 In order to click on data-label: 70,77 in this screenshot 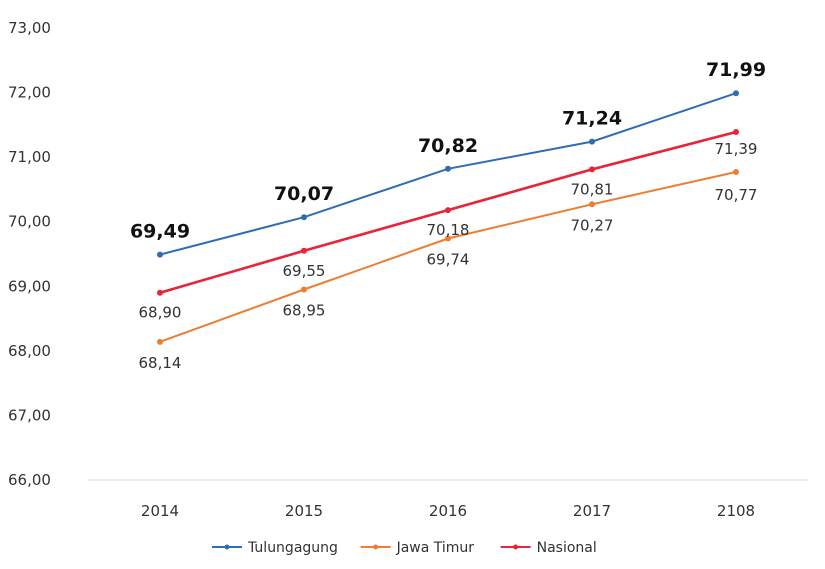, I will do `click(736, 195)`.